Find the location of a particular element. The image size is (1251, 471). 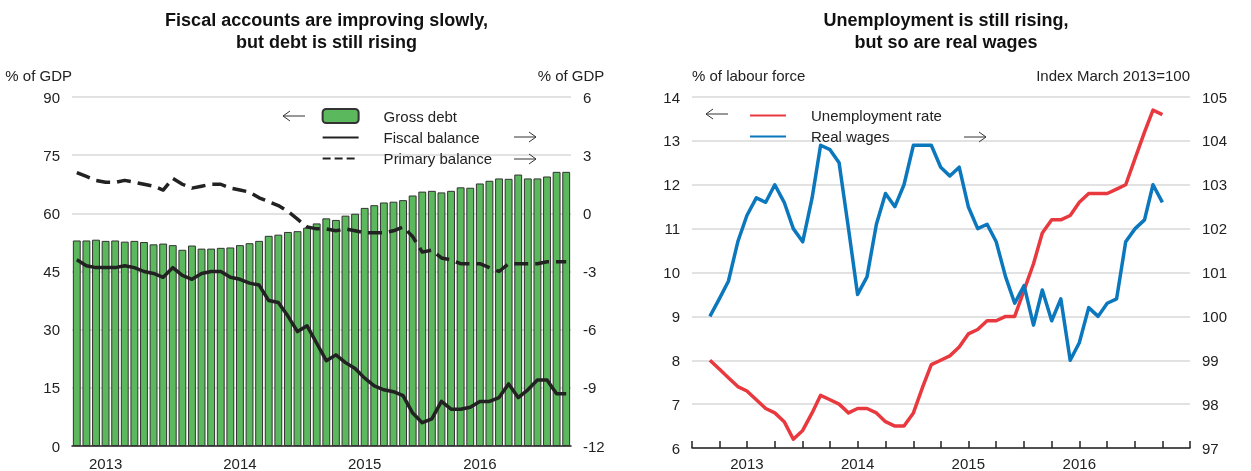

y-tick-label: 14 is located at coordinates (671, 97).